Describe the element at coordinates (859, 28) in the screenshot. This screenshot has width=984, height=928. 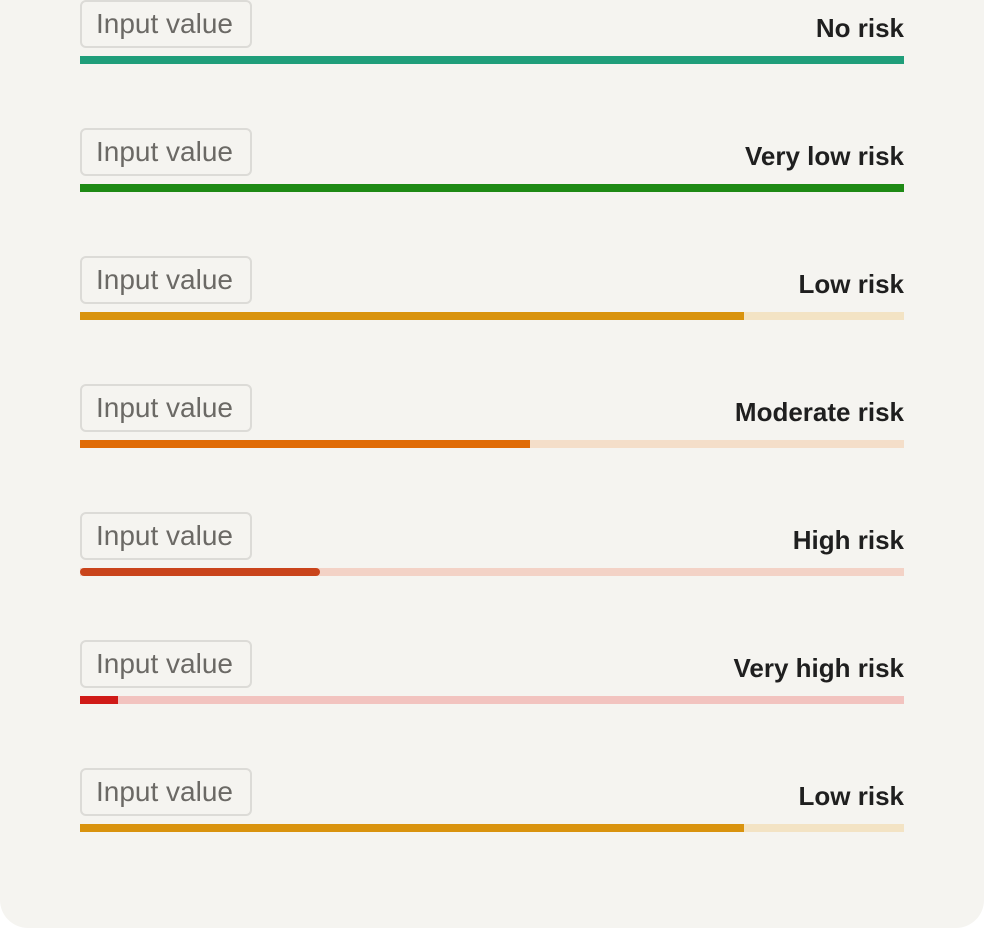
I see `risk-label: No risk` at that location.